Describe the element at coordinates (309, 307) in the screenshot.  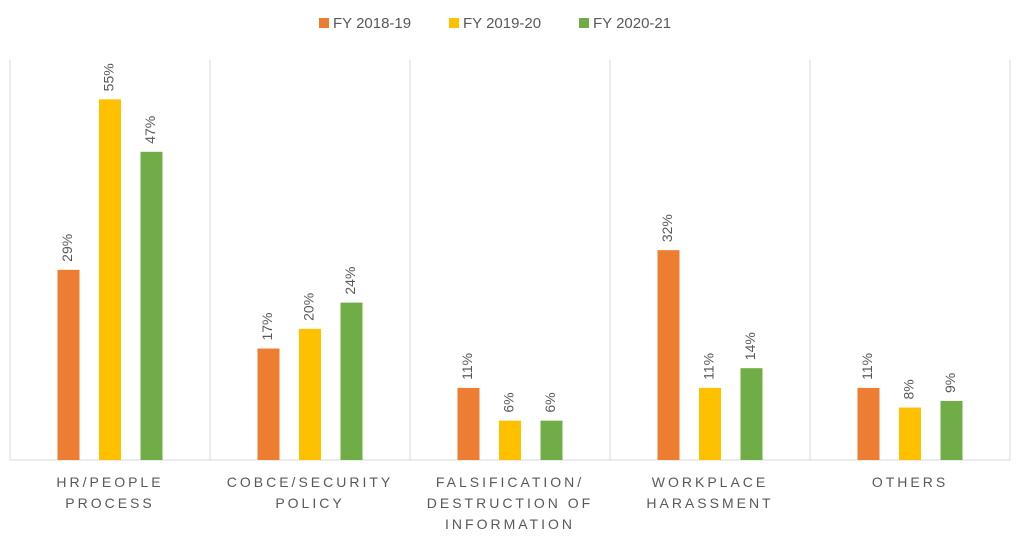
I see `data-label: 20%` at that location.